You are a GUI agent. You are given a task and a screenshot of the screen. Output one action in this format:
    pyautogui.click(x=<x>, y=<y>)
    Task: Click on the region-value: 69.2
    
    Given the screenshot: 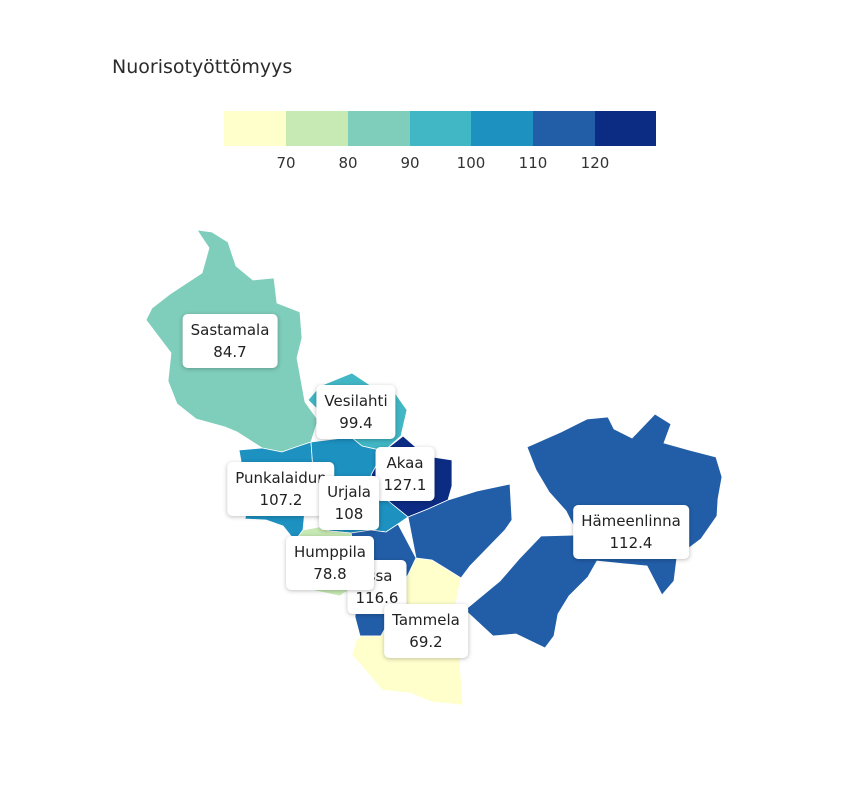 What is the action you would take?
    pyautogui.click(x=426, y=642)
    